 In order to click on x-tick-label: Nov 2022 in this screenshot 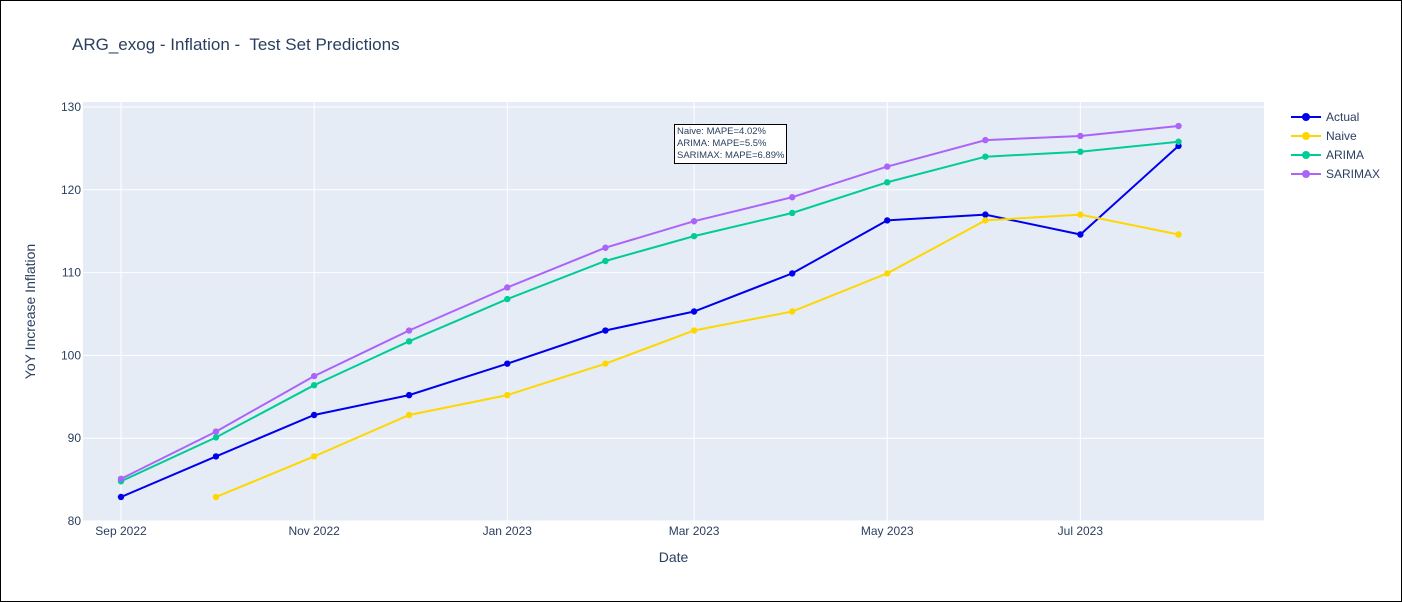, I will do `click(314, 531)`.